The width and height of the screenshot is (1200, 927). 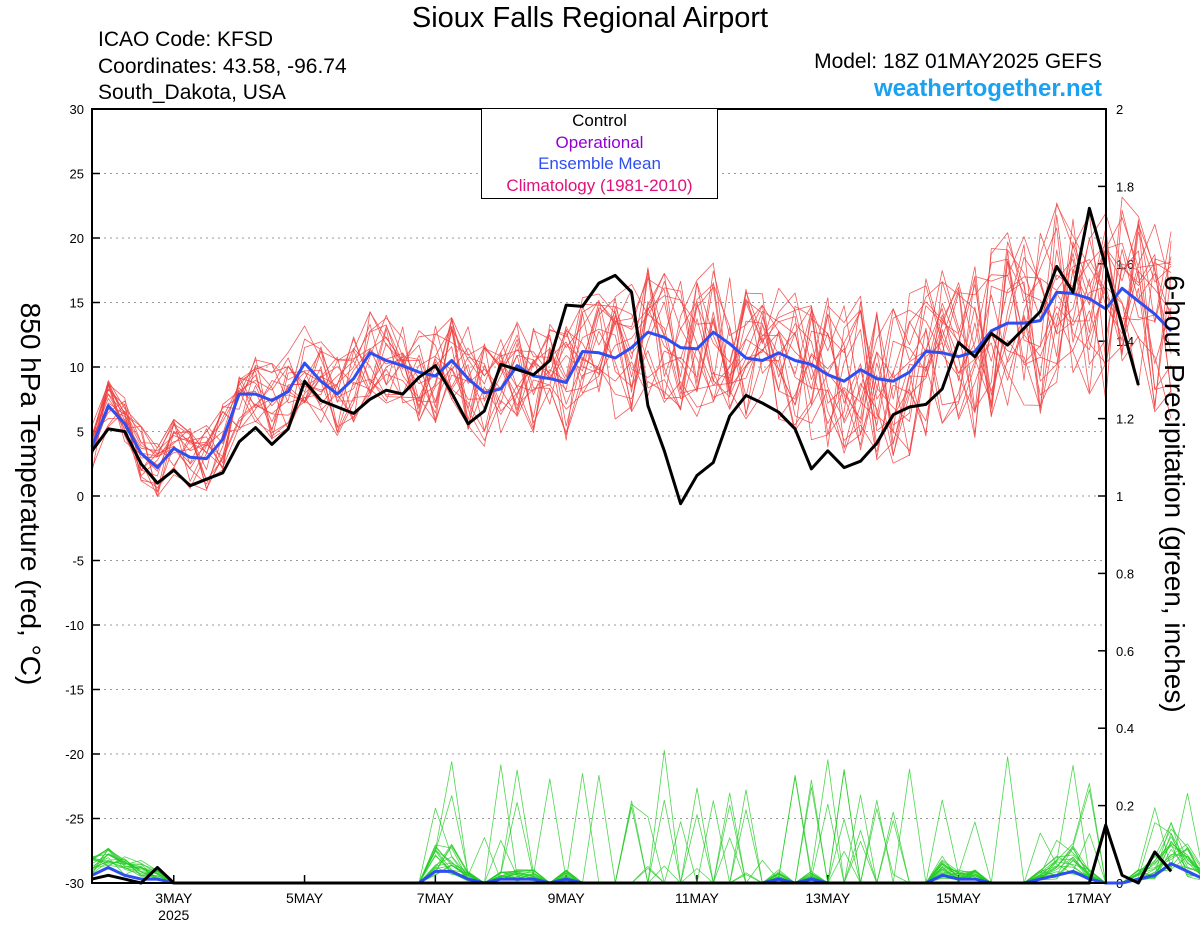 I want to click on precip-control-line, so click(x=632, y=854).